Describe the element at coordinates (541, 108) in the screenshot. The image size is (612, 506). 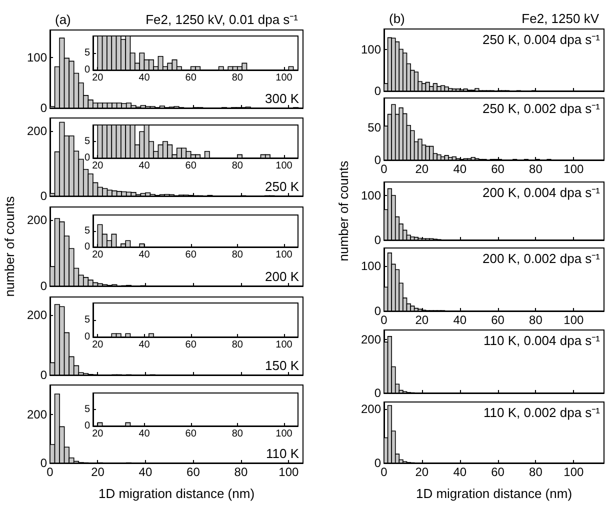
I see `annotation: 250 K, 0.002 dpa s⁻¹` at that location.